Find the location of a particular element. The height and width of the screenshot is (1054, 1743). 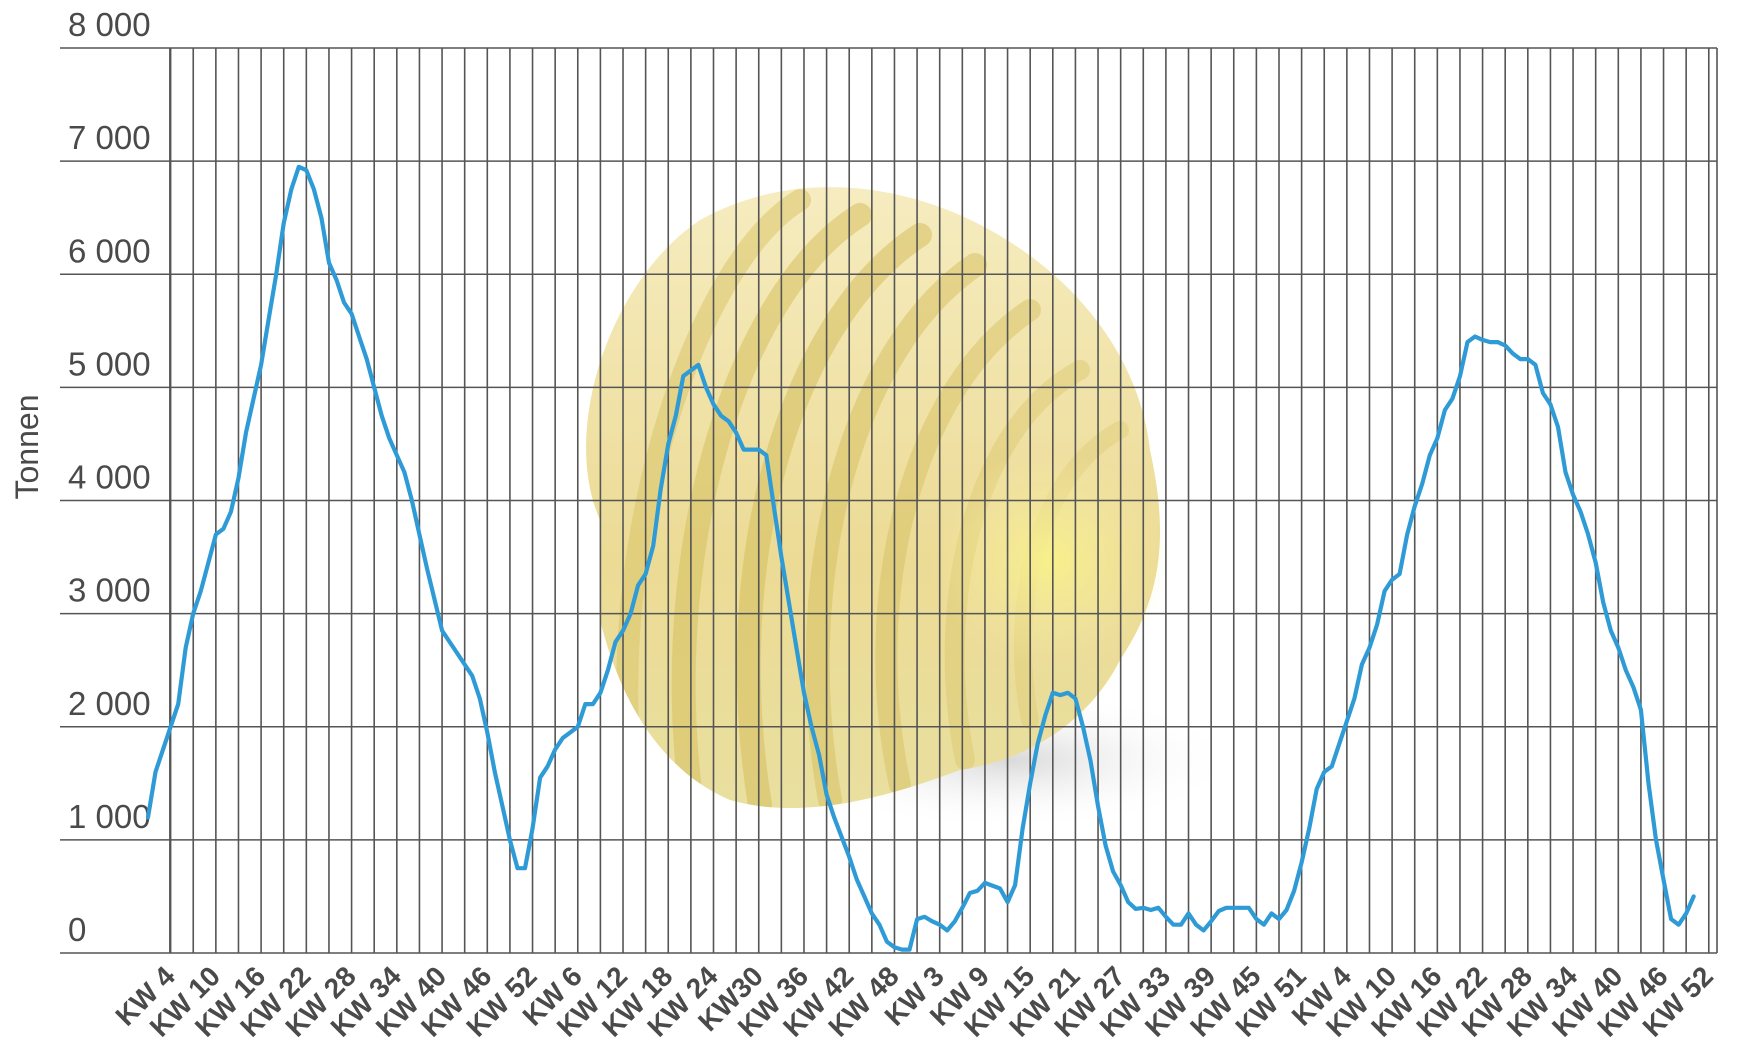

y-tick-label: 0 is located at coordinates (77, 929).